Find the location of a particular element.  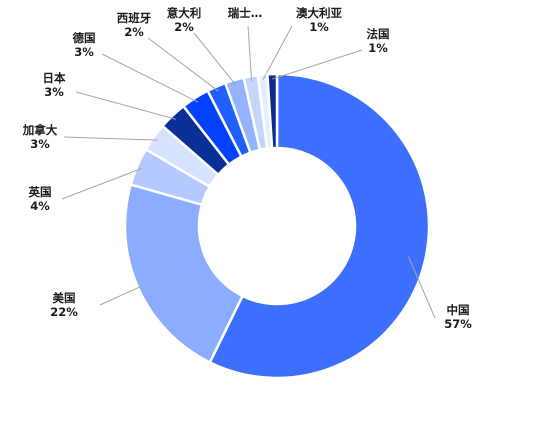

value-label-4: 3% is located at coordinates (54, 92).